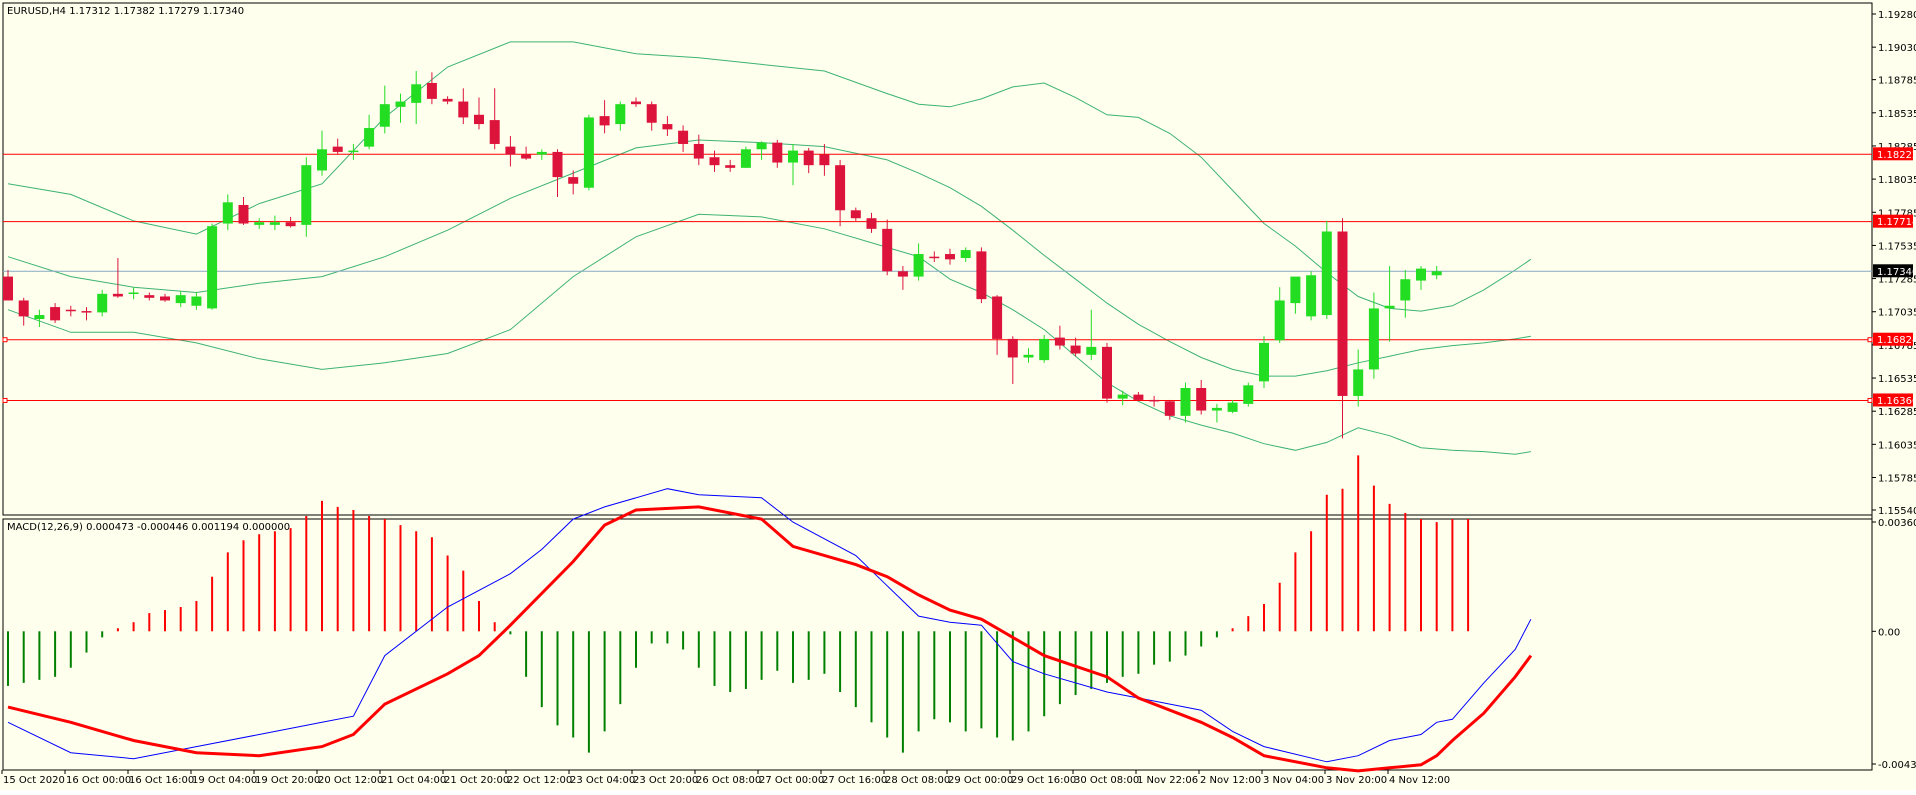 The height and width of the screenshot is (795, 1916). Describe the element at coordinates (1897, 280) in the screenshot. I see `price-tick-label: 1.17285` at that location.